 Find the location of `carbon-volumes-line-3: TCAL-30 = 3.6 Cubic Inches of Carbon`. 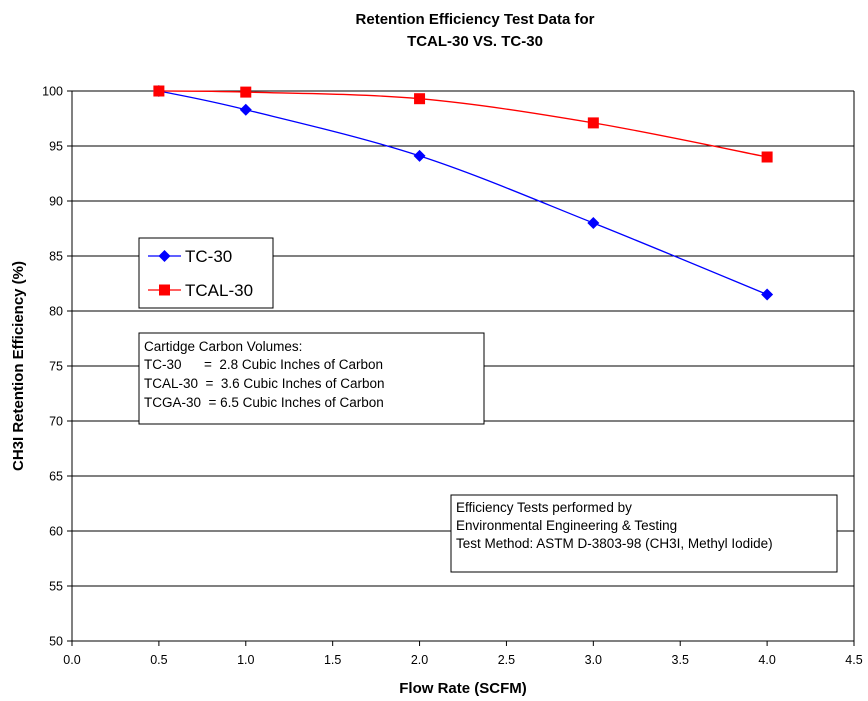

carbon-volumes-line-3: TCAL-30 = 3.6 Cubic Inches of Carbon is located at coordinates (264, 383).